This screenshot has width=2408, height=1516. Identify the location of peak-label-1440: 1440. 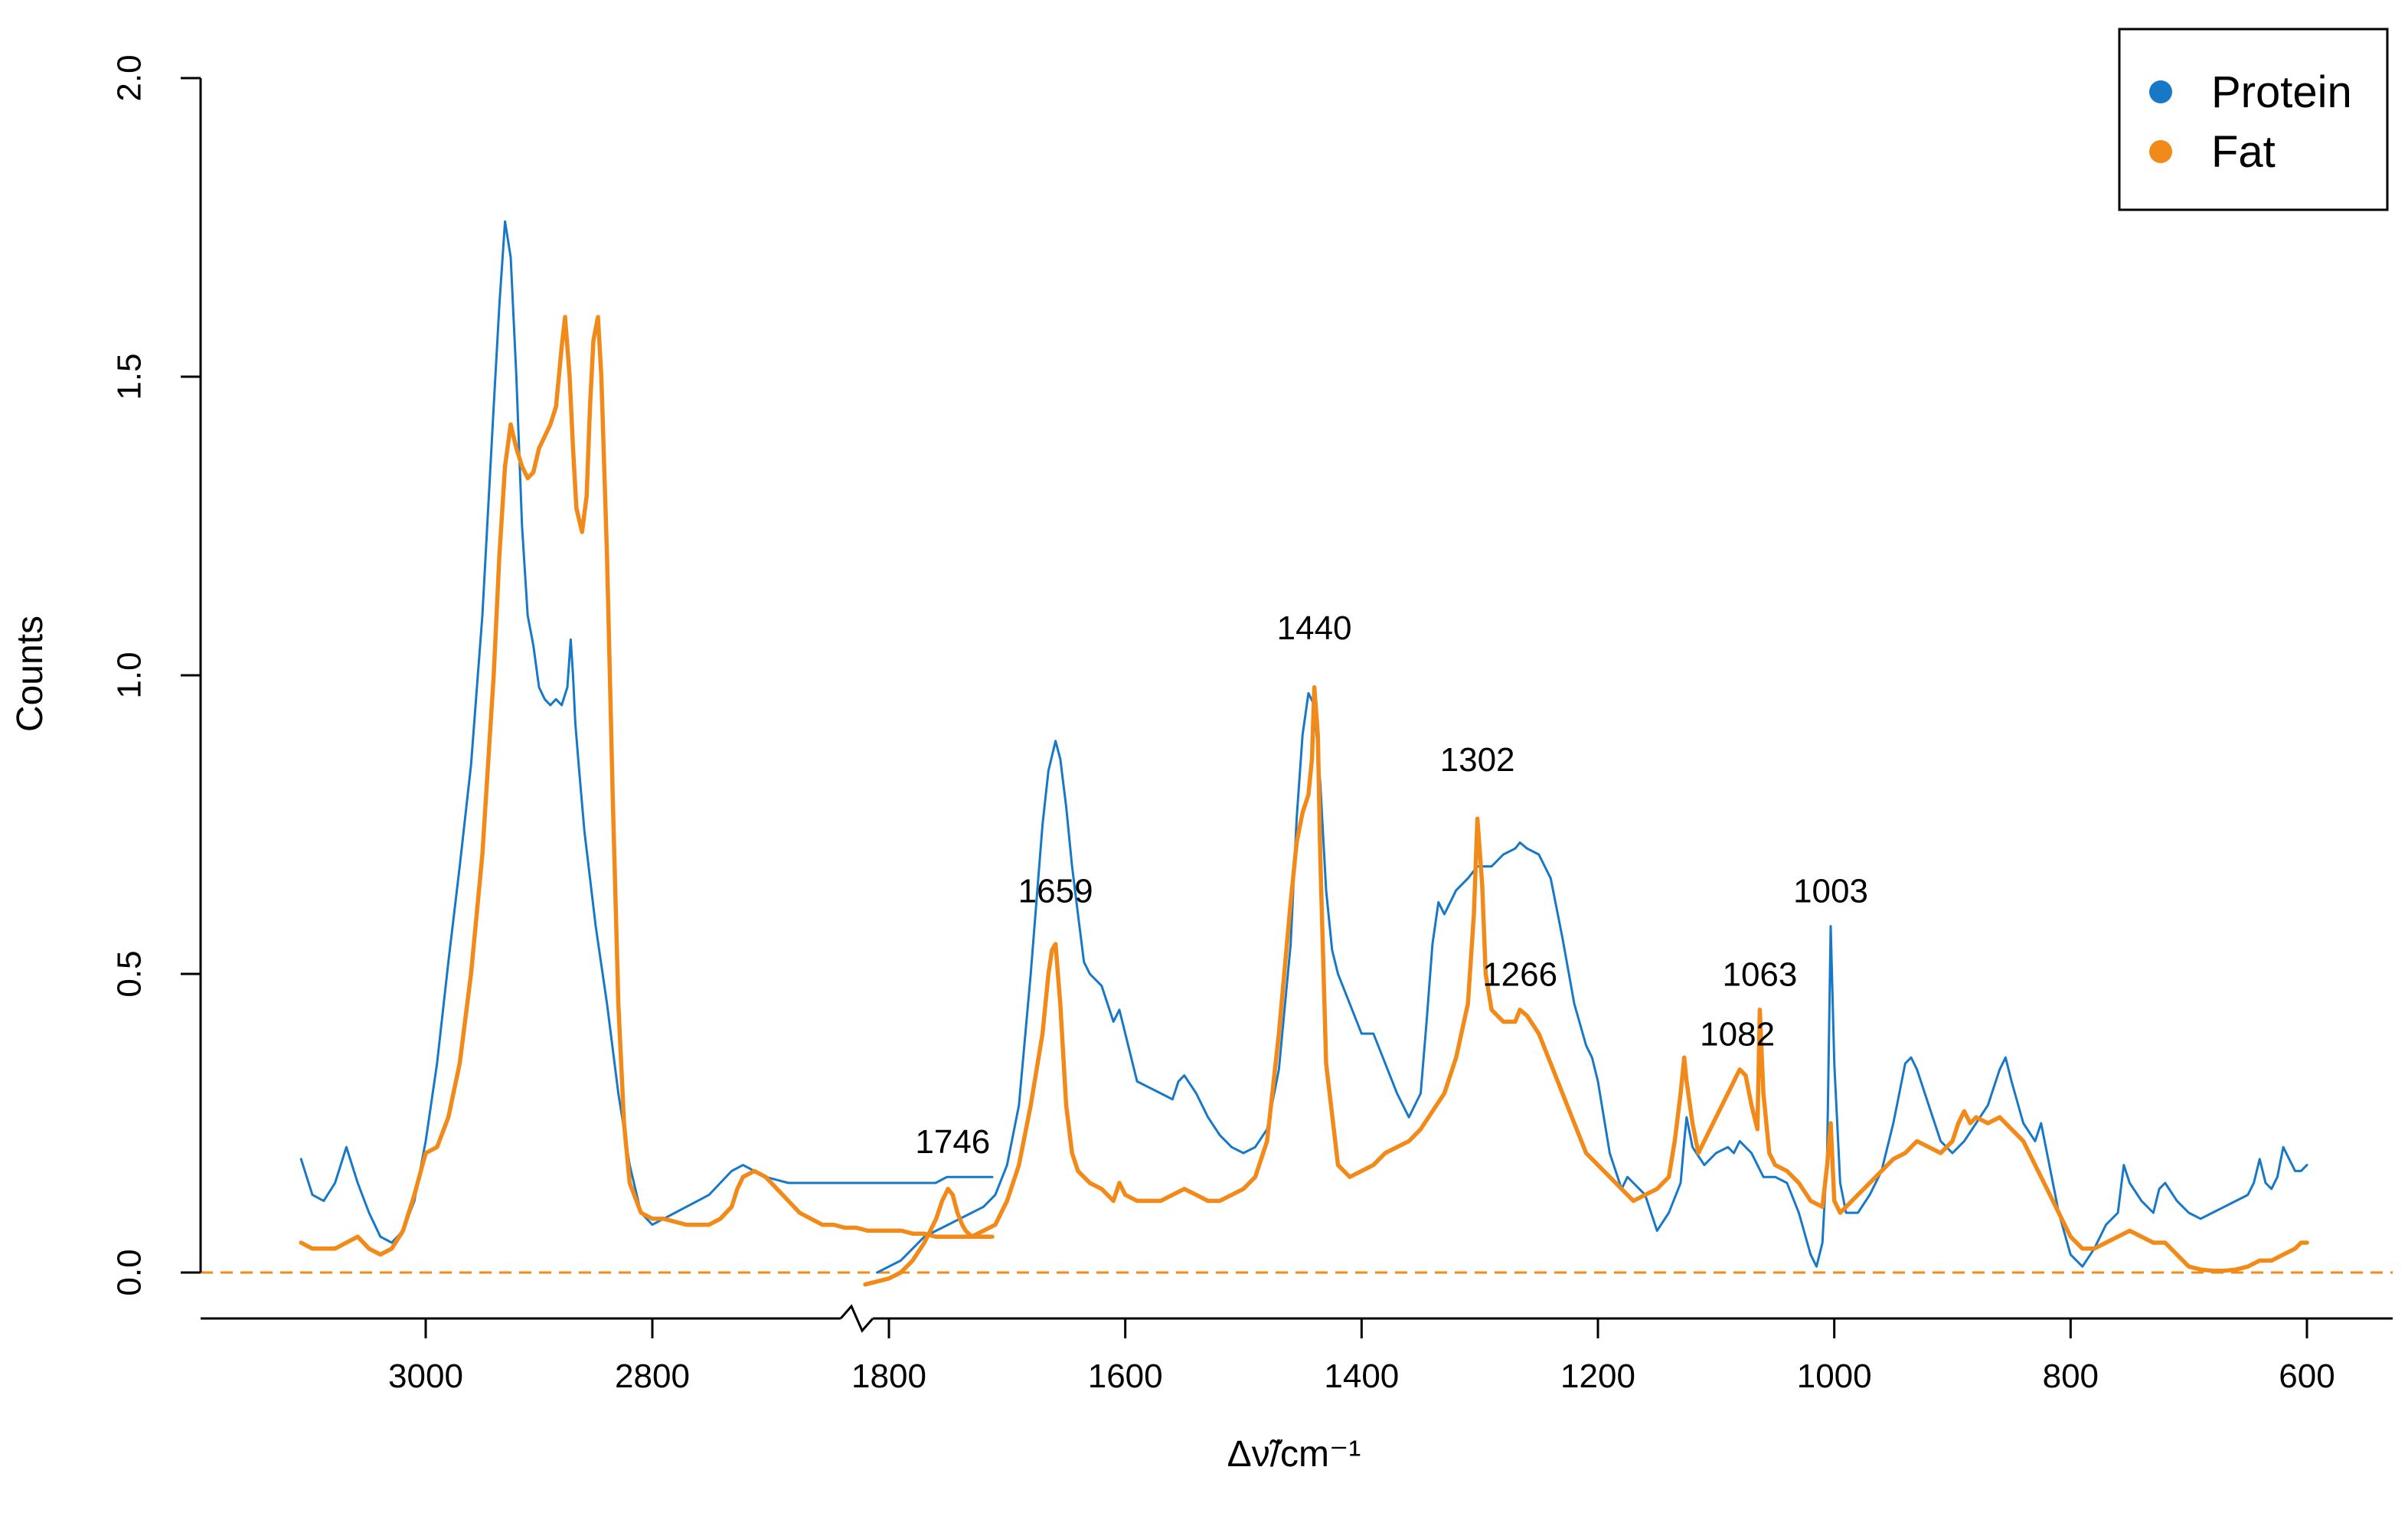
(1314, 628).